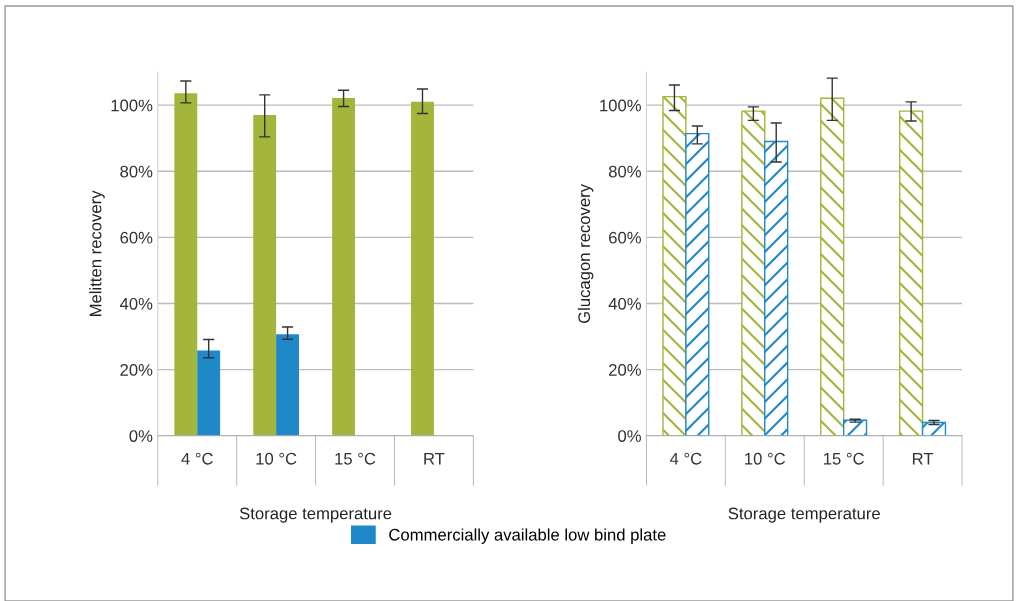  What do you see at coordinates (527, 536) in the screenshot?
I see `legend-label: Commercially available low bind plate` at bounding box center [527, 536].